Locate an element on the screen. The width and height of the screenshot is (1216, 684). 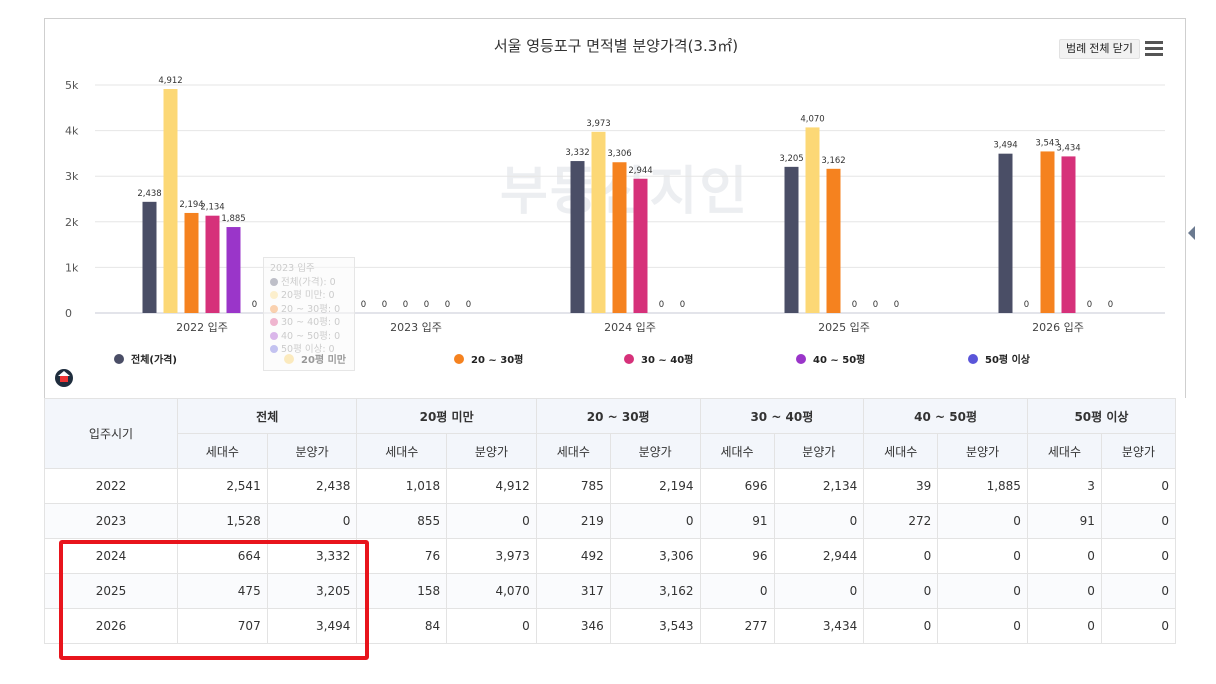
tooltip-row-text: 20평 미만: 0 is located at coordinates (308, 295).